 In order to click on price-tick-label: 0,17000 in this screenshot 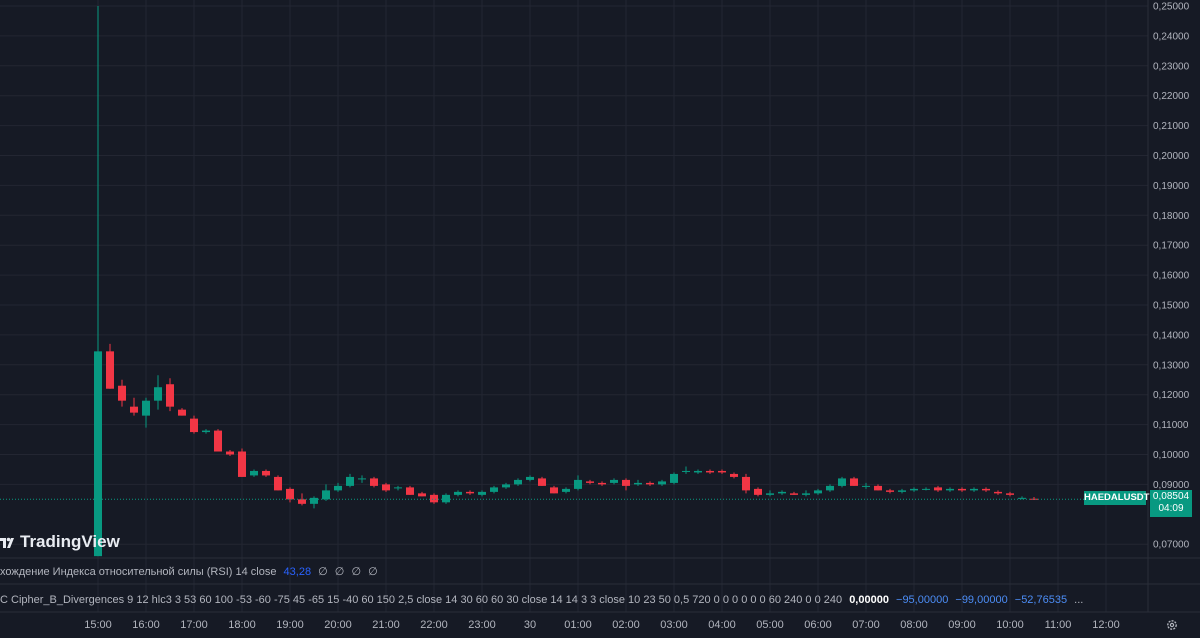, I will do `click(1171, 246)`.